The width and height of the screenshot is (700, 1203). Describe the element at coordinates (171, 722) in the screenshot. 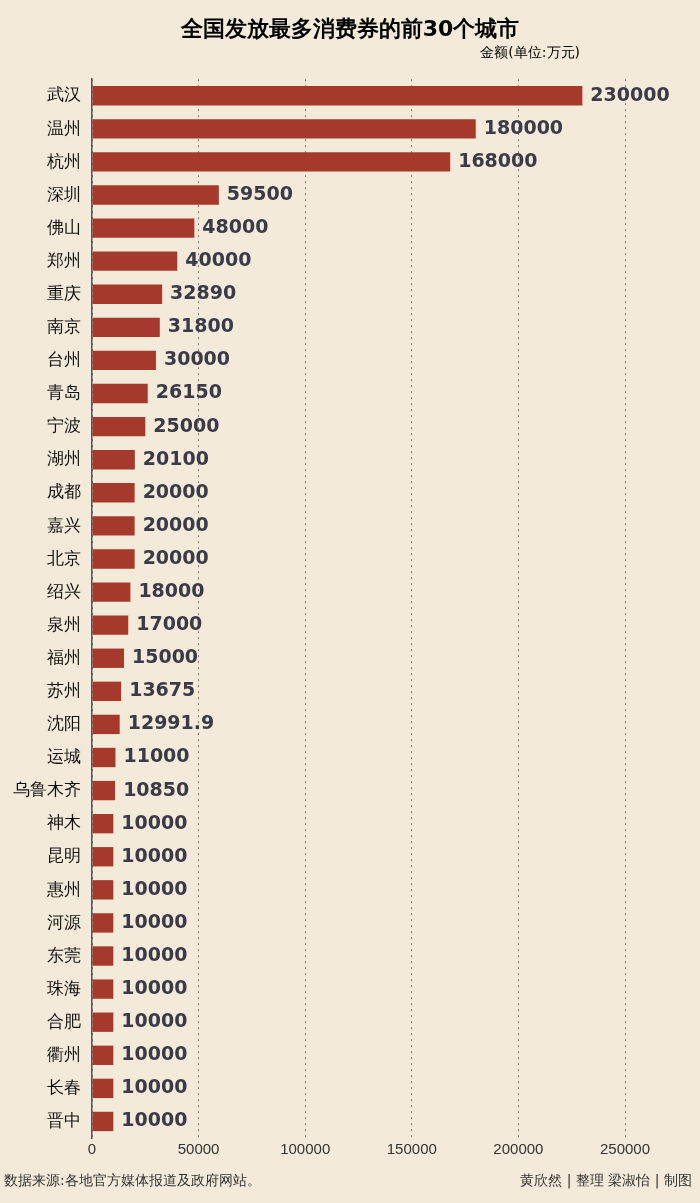

I see `data-label: 12991.9` at that location.